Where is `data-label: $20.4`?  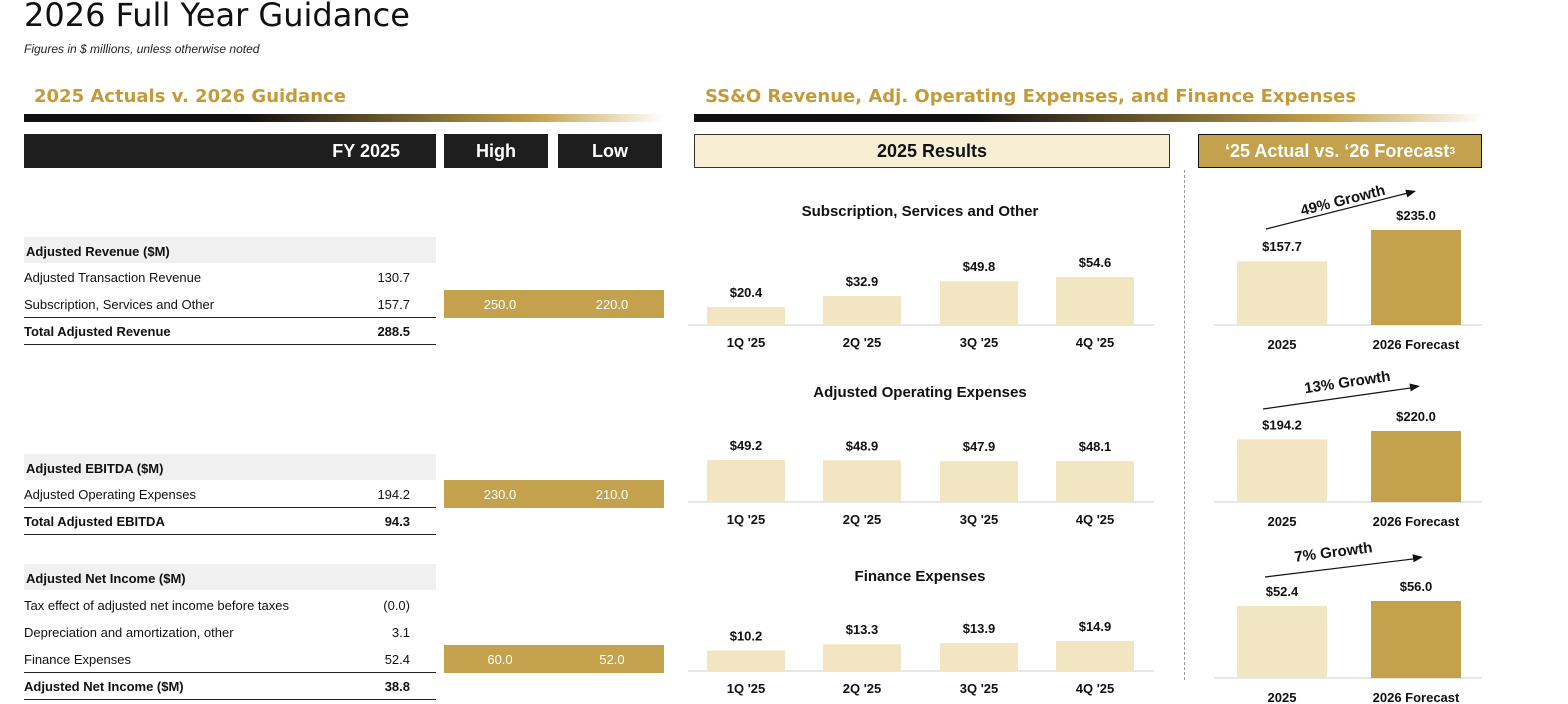 data-label: $20.4 is located at coordinates (746, 292).